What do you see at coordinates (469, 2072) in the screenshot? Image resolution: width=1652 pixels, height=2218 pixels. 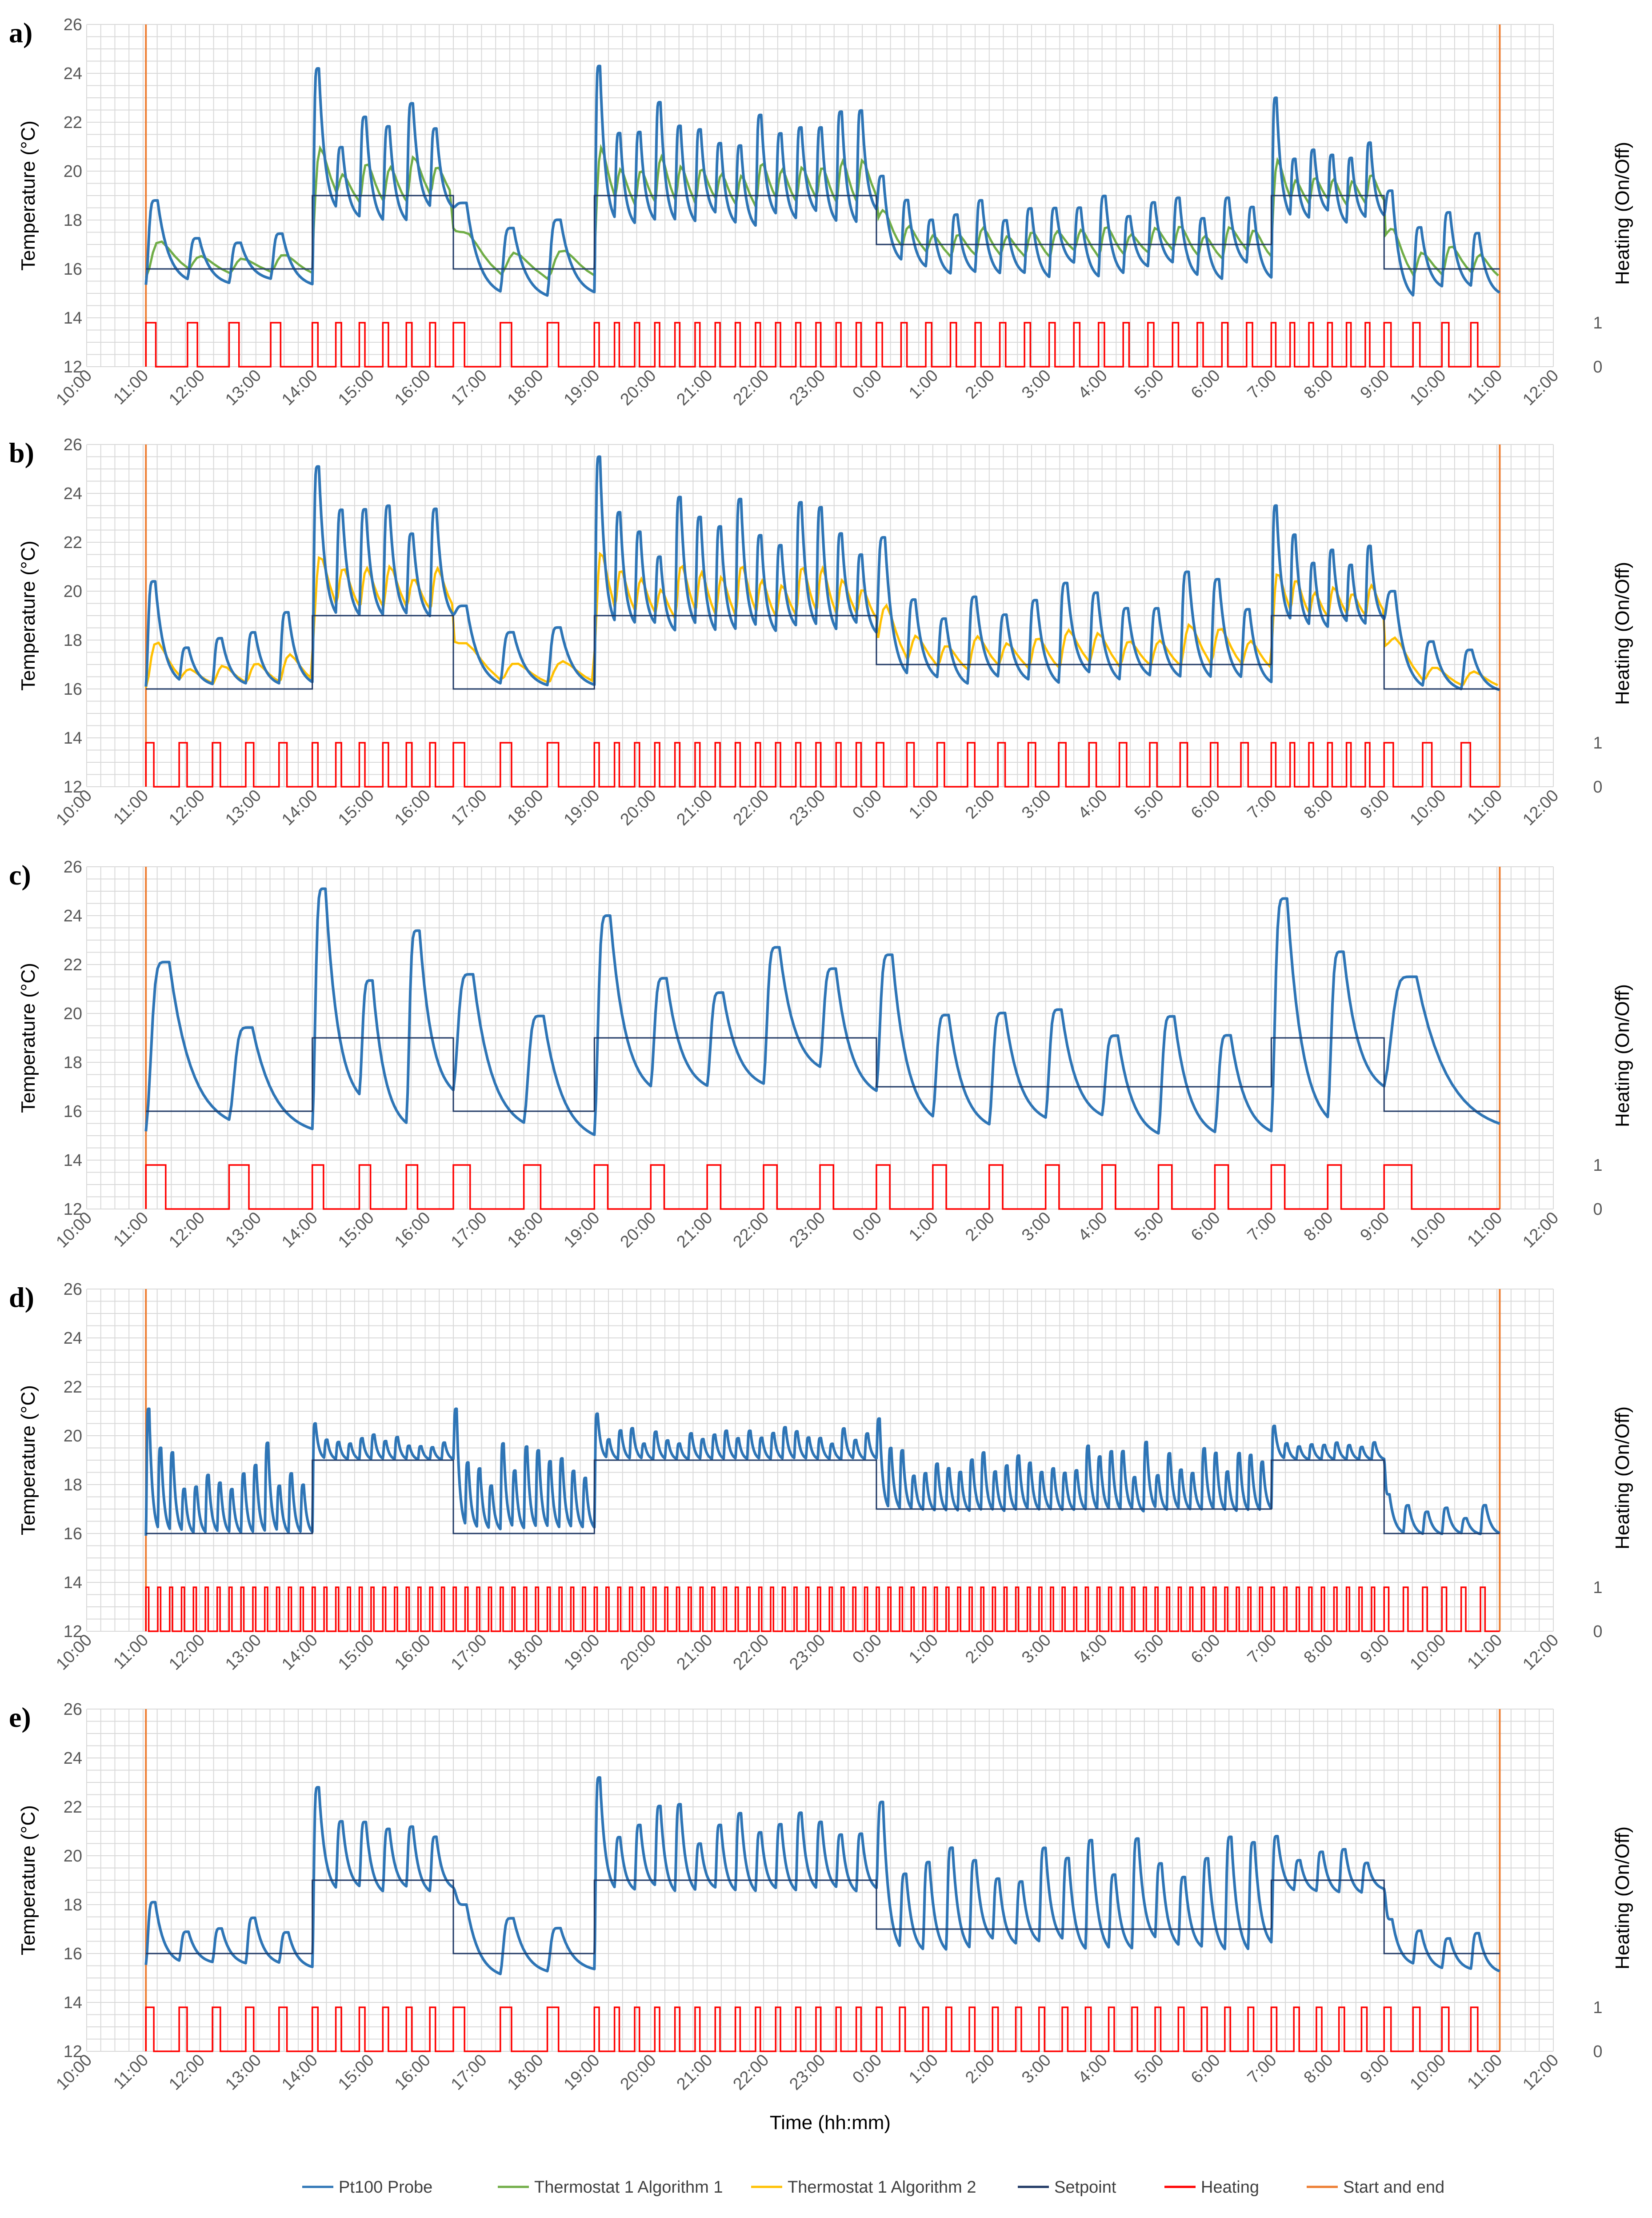 I see `x-tick-label: 17:00` at bounding box center [469, 2072].